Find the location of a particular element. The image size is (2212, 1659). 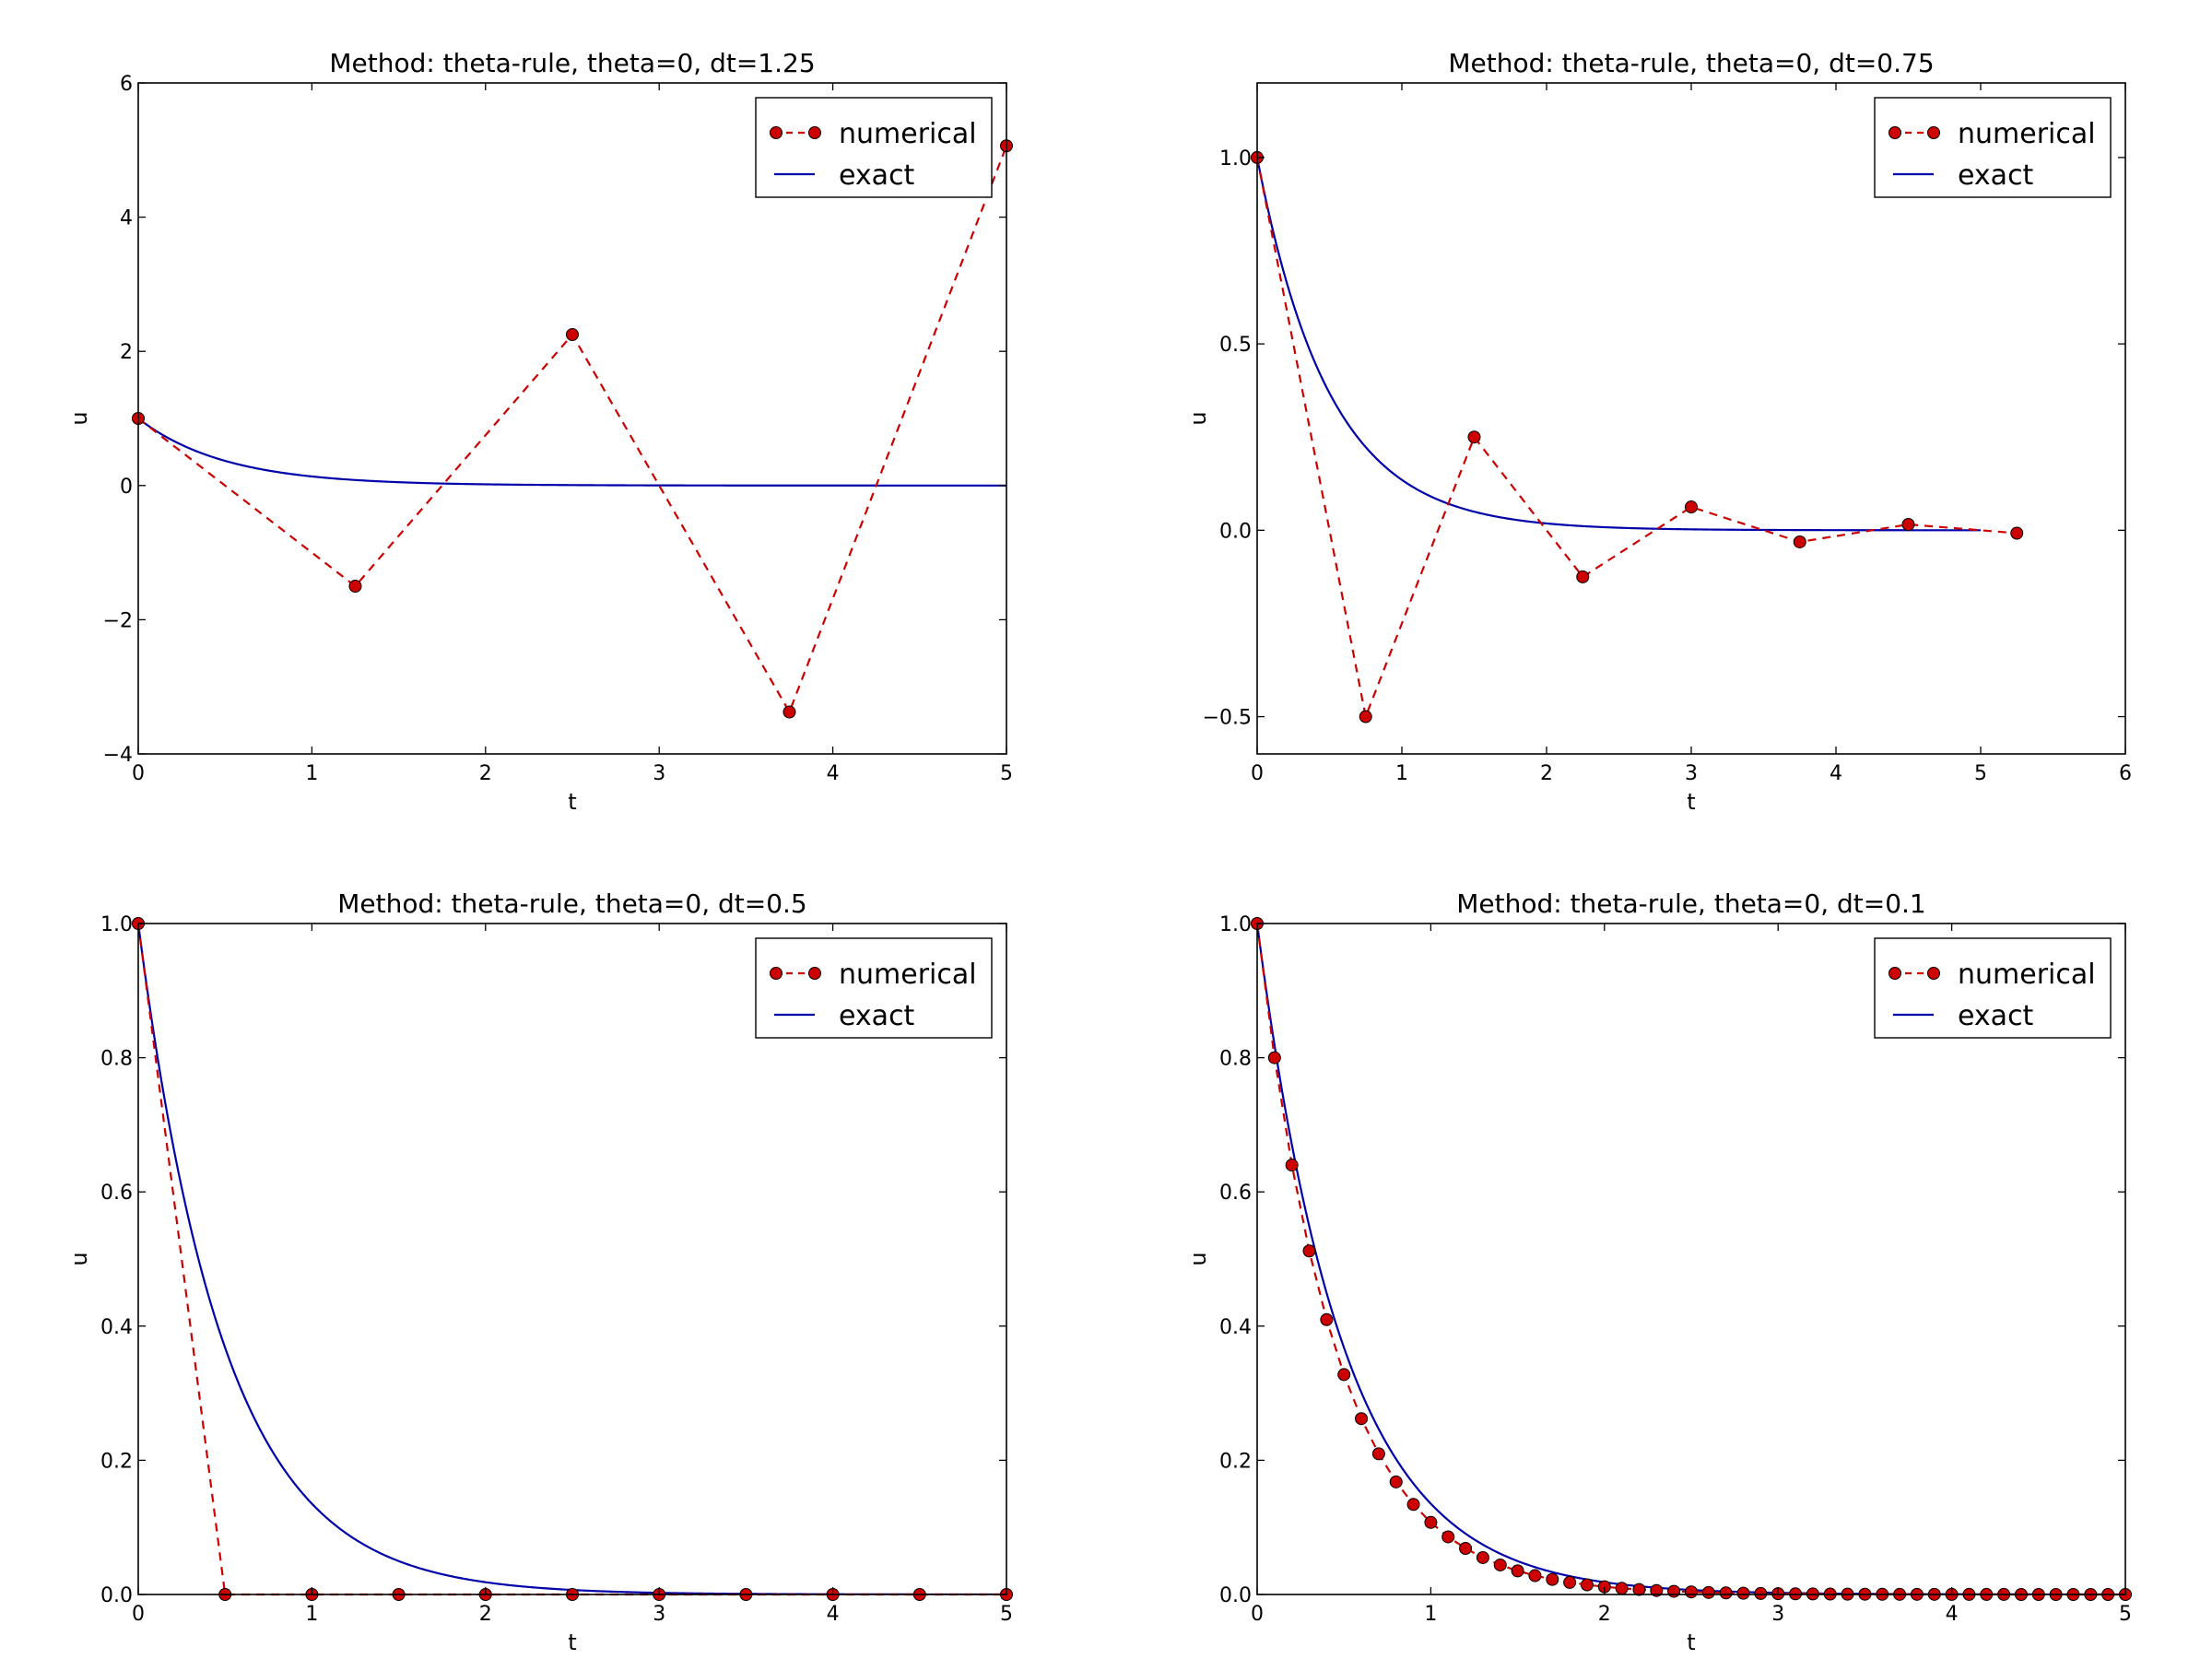

x-tick-label: 6 is located at coordinates (2125, 773).